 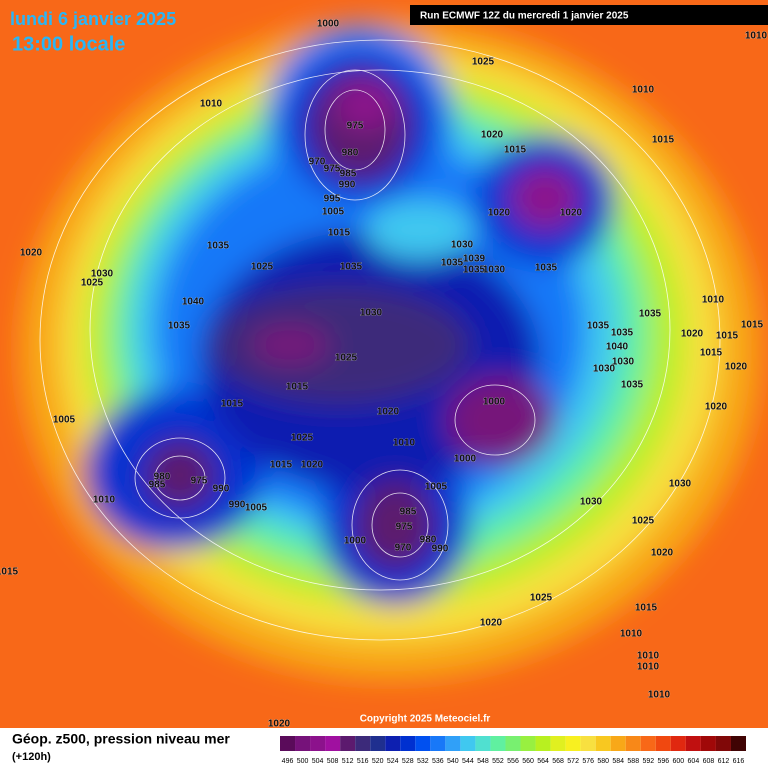 I want to click on legend-title: Géop. z500, pression niveau mer, so click(x=121, y=739).